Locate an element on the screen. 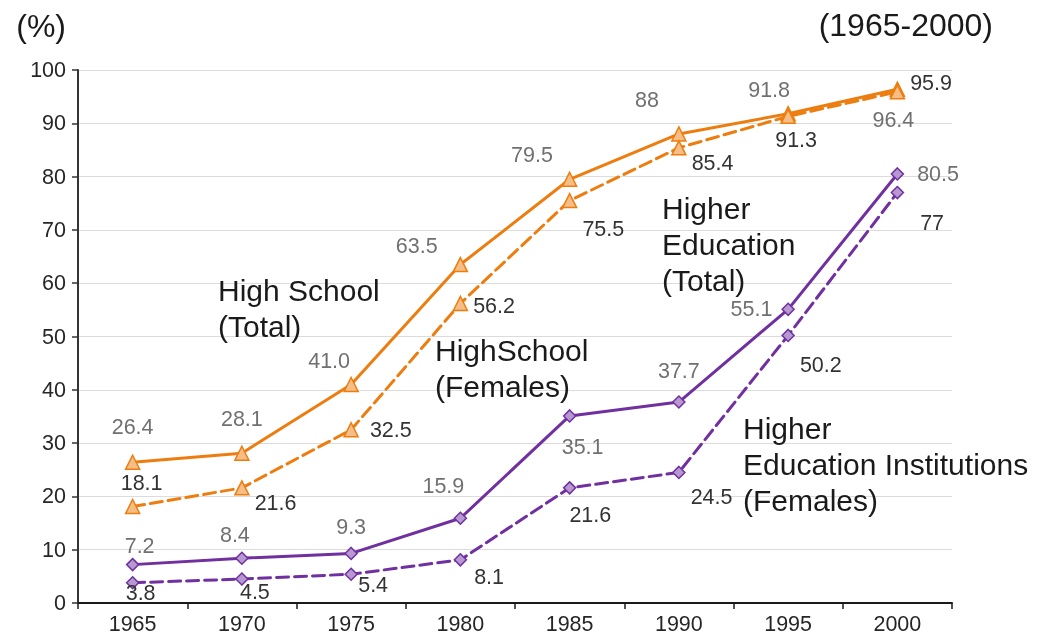  data-label: 63.5 is located at coordinates (416, 245).